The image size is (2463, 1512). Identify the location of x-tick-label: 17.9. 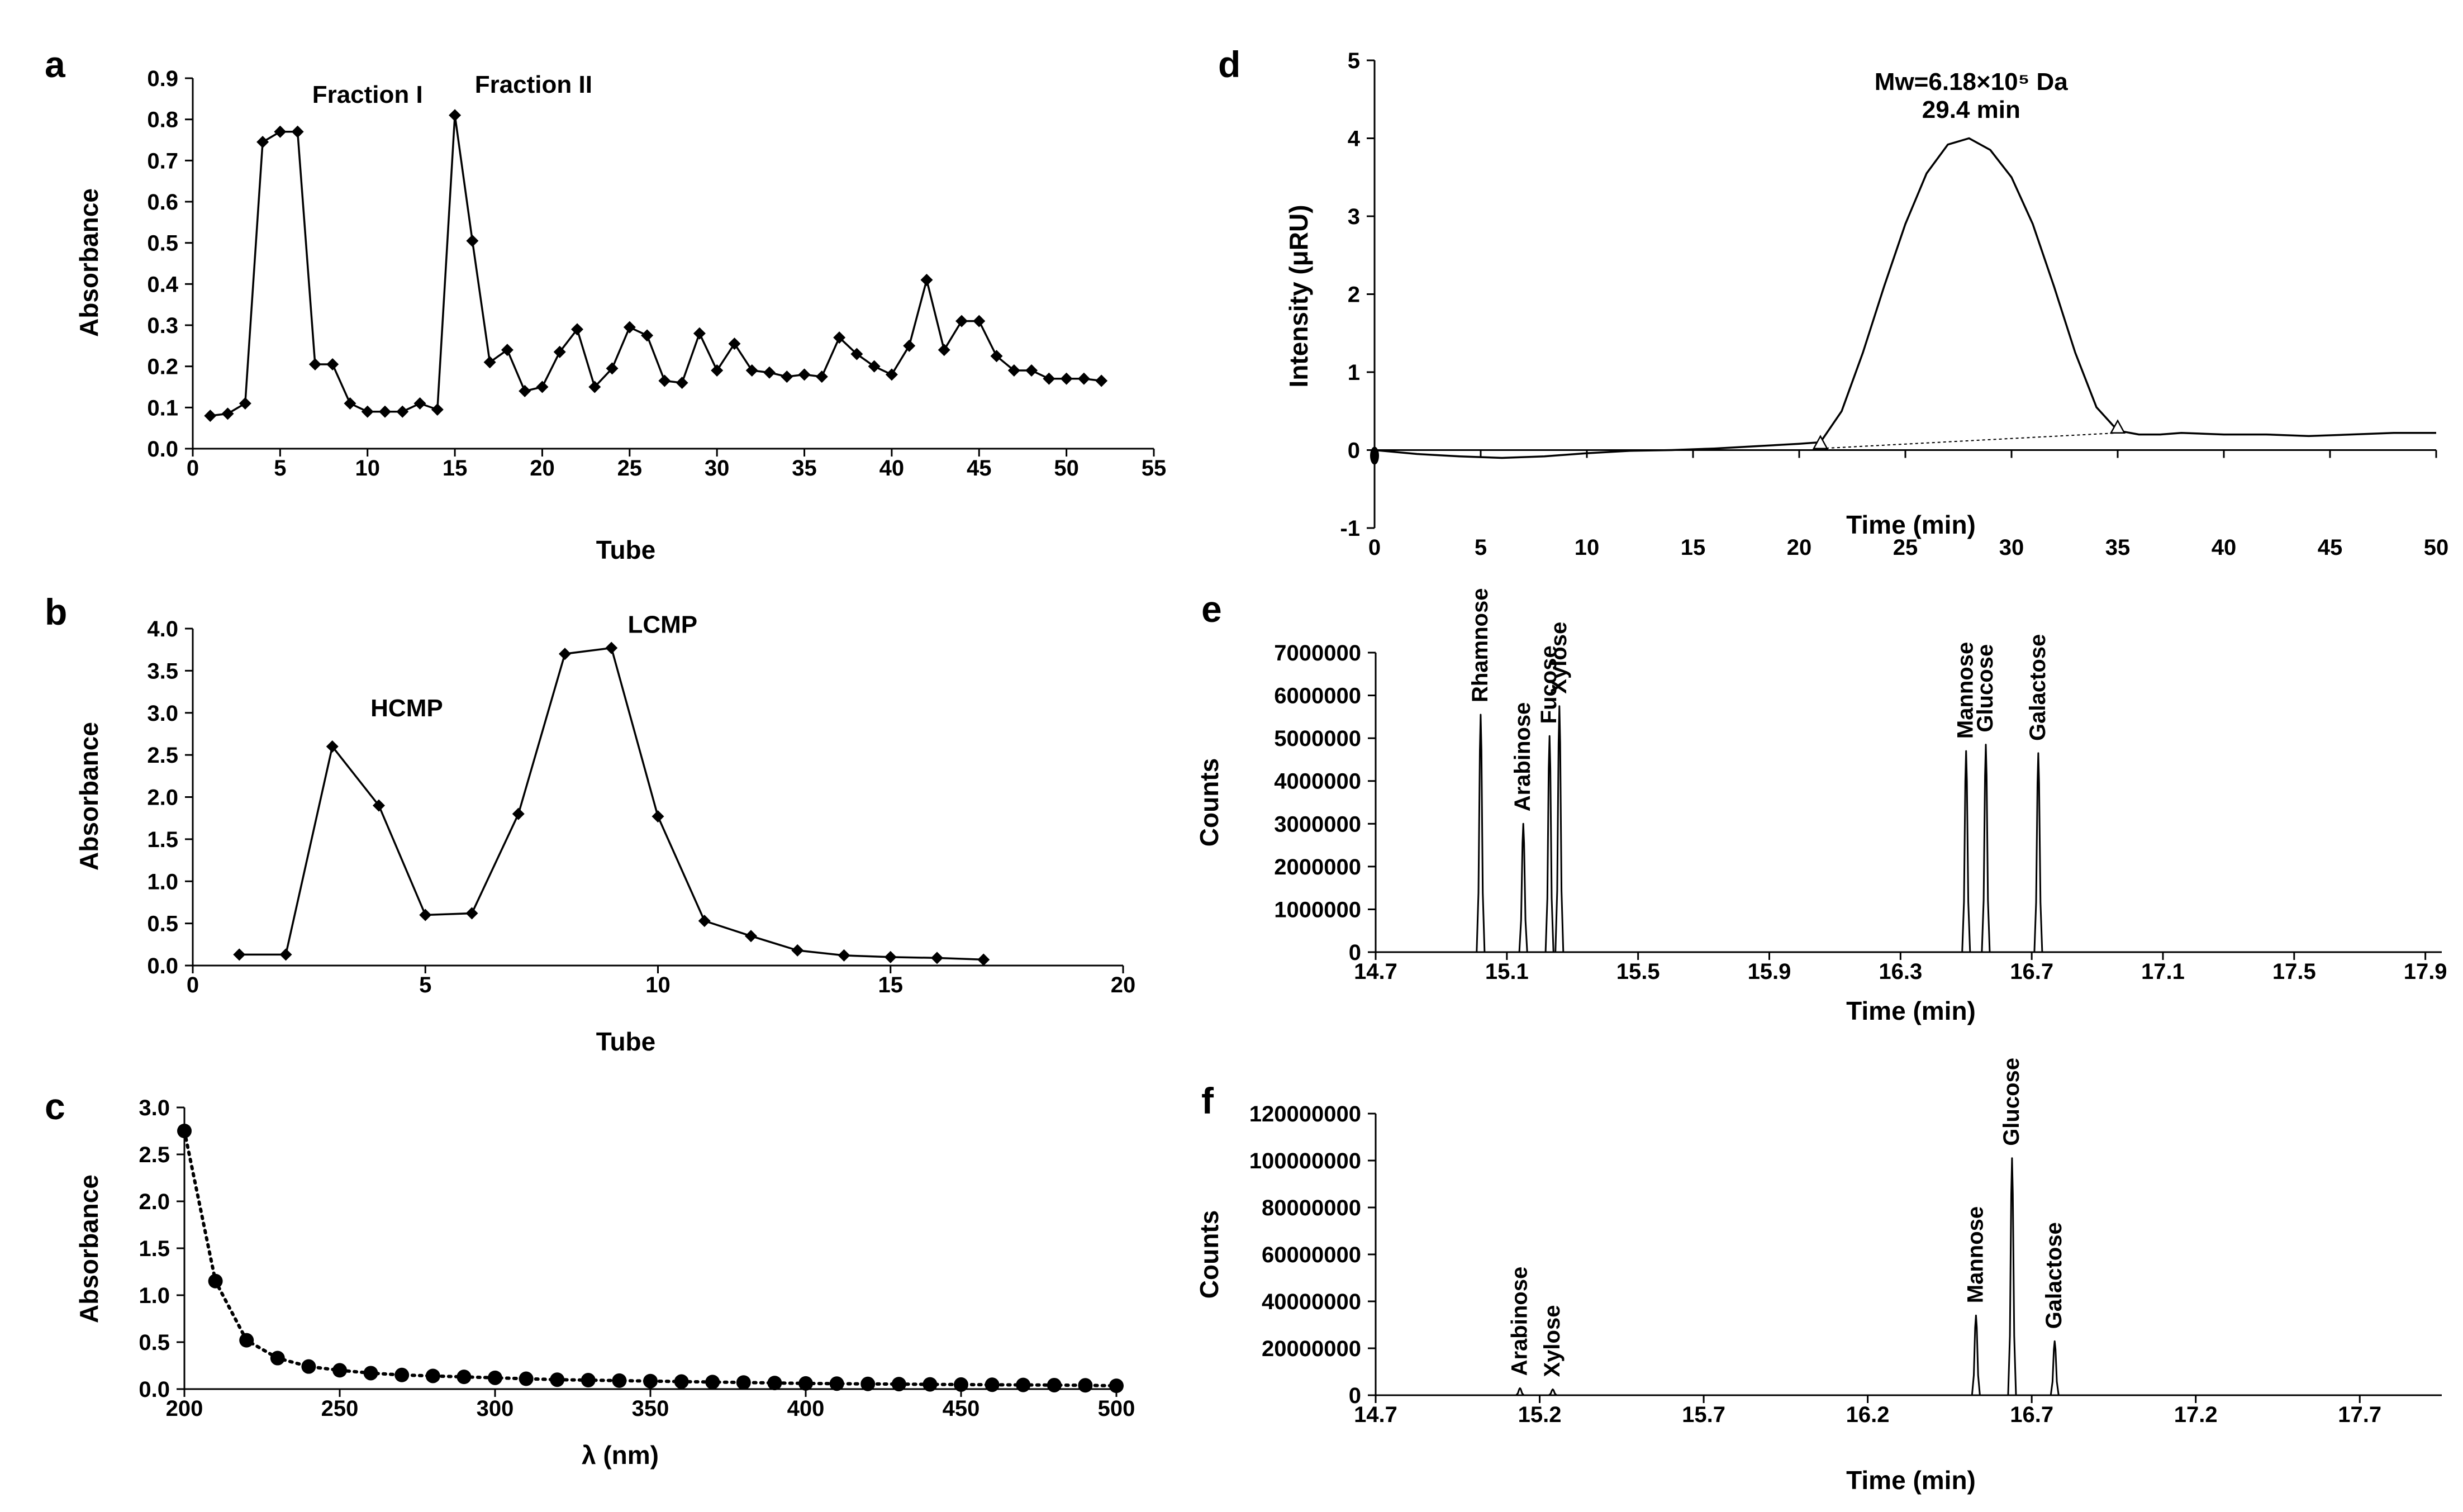
(2425, 971).